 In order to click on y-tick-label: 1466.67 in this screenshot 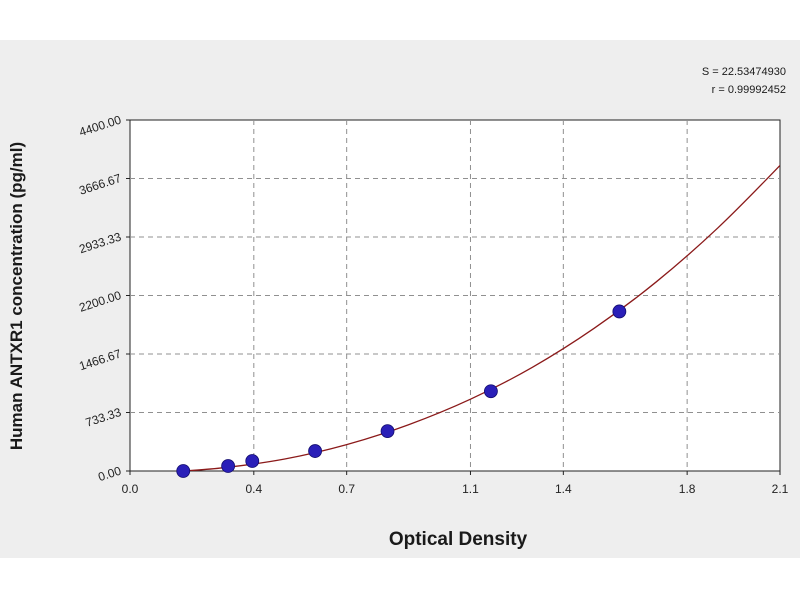, I will do `click(100, 359)`.